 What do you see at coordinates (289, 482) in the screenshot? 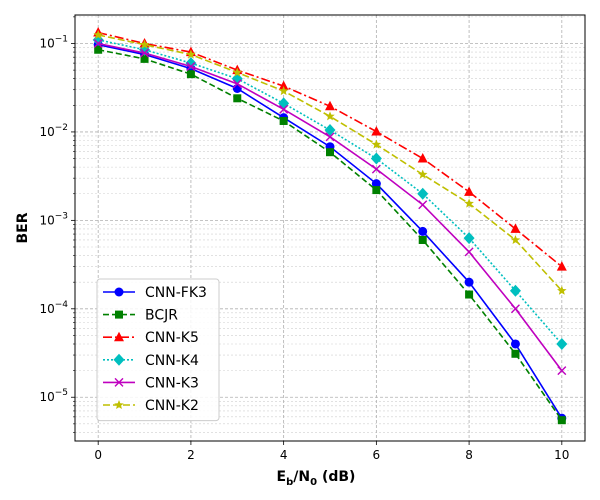
I see `x-axis-label-sub1: b` at bounding box center [289, 482].